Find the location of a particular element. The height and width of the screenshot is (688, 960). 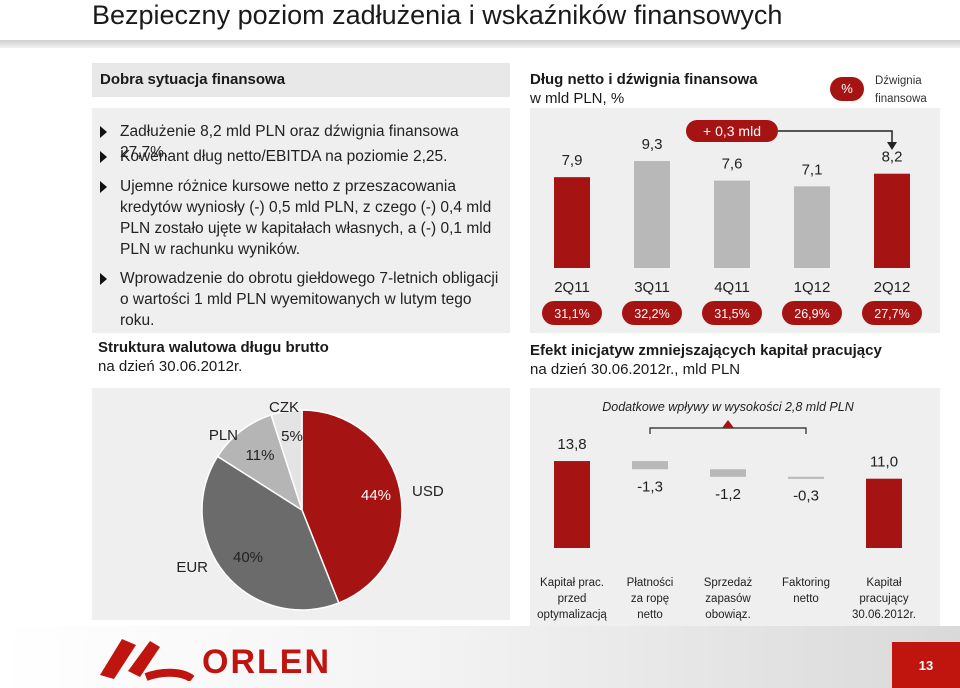

wc-value-label: 13,8 is located at coordinates (571, 444).